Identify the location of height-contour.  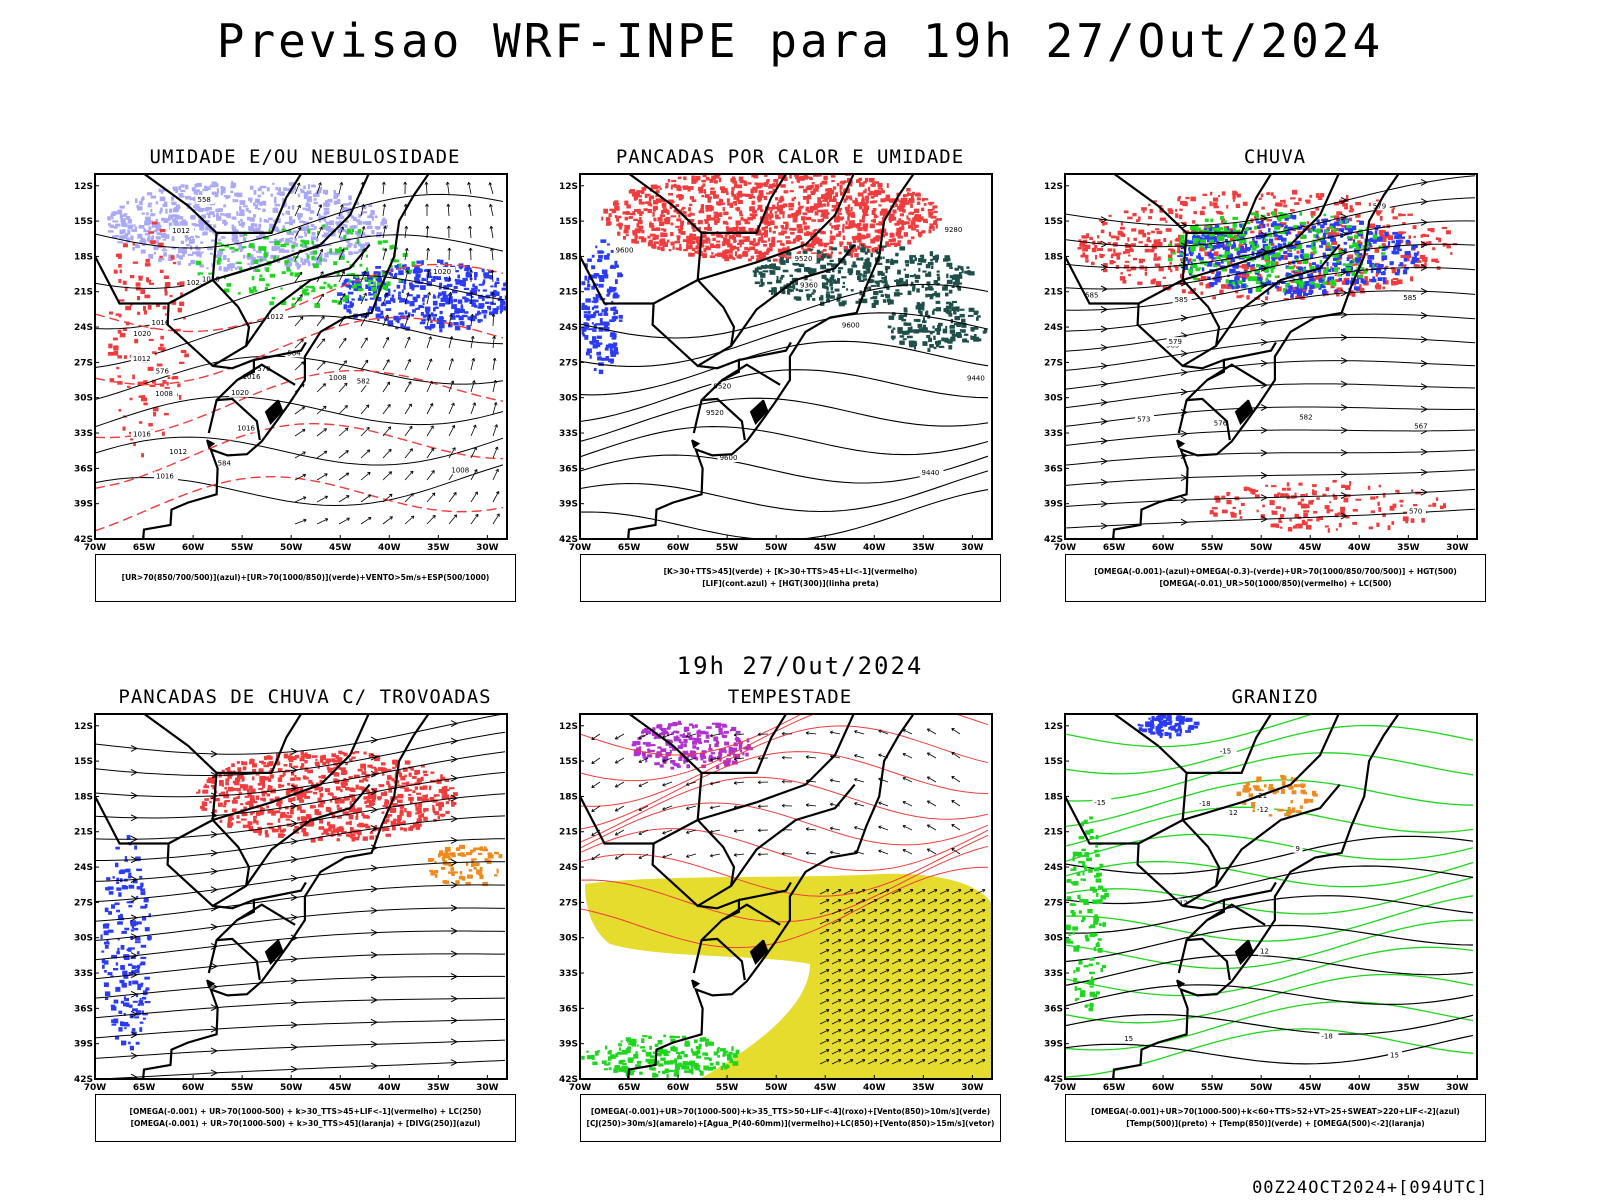
(784, 420).